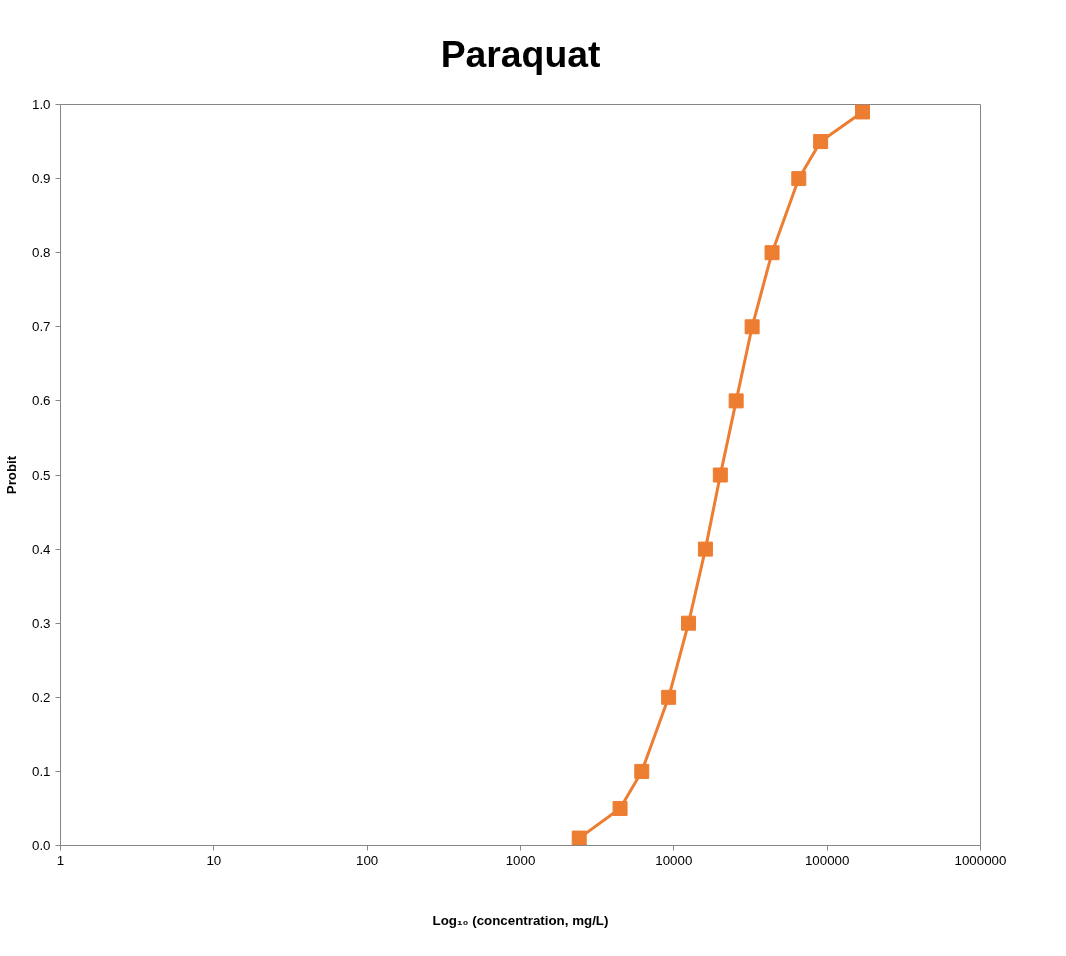 The image size is (1066, 956). What do you see at coordinates (41, 845) in the screenshot?
I see `y-tick-label: 0.0` at bounding box center [41, 845].